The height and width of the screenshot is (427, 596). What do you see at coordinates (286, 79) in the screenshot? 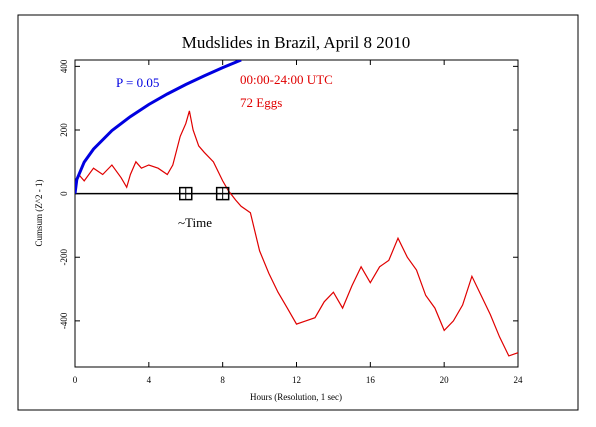
I see `time-range: 00:00-24:00 UTC` at bounding box center [286, 79].